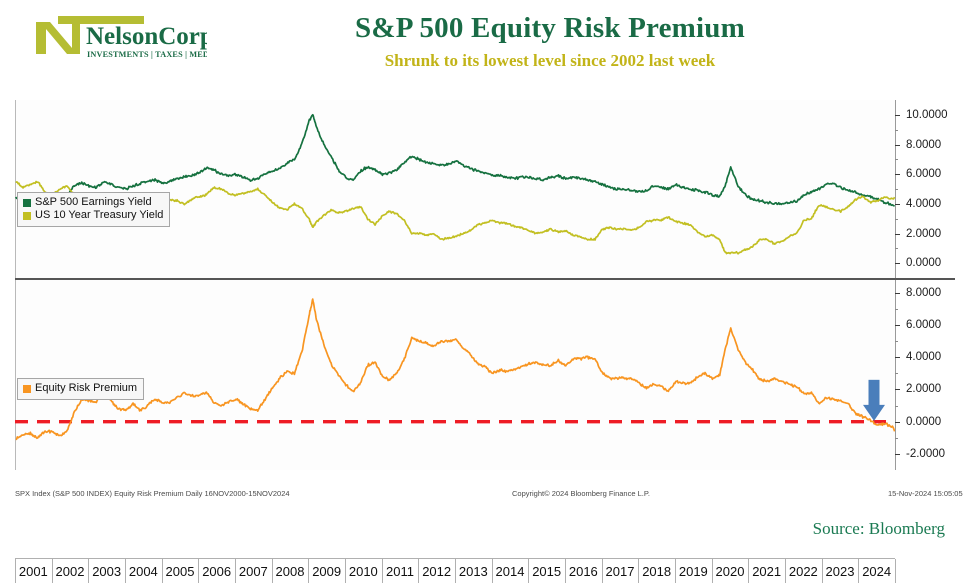 The image size is (980, 584). What do you see at coordinates (620, 571) in the screenshot?
I see `x-axis-year-label: 2017` at bounding box center [620, 571].